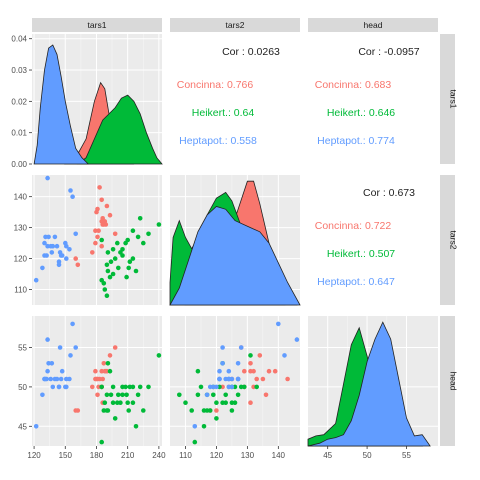 This screenshot has width=480, height=480. What do you see at coordinates (389, 193) in the screenshot?
I see `correlation-overall: Cor : 0.673` at bounding box center [389, 193].